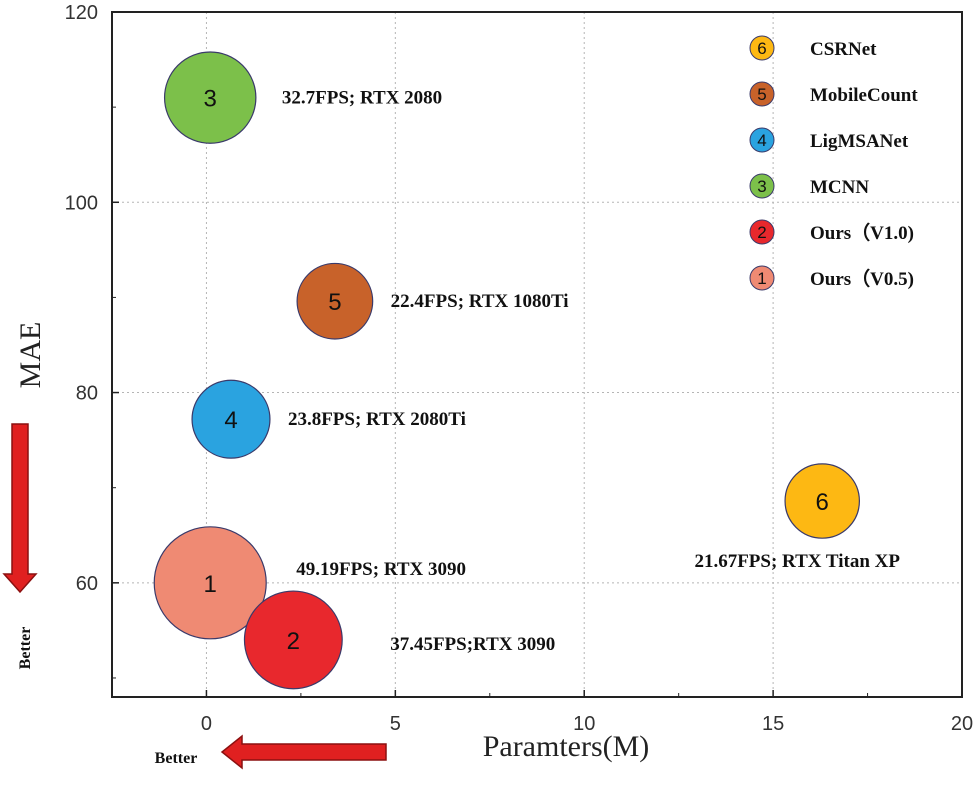 This screenshot has width=980, height=802. I want to click on bubble-annotation-2: 37.45FPS;RTX 3090, so click(472, 644).